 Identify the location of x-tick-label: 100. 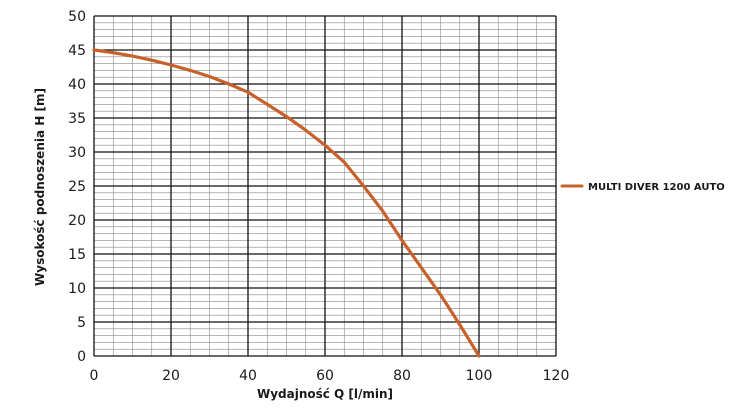
(479, 376).